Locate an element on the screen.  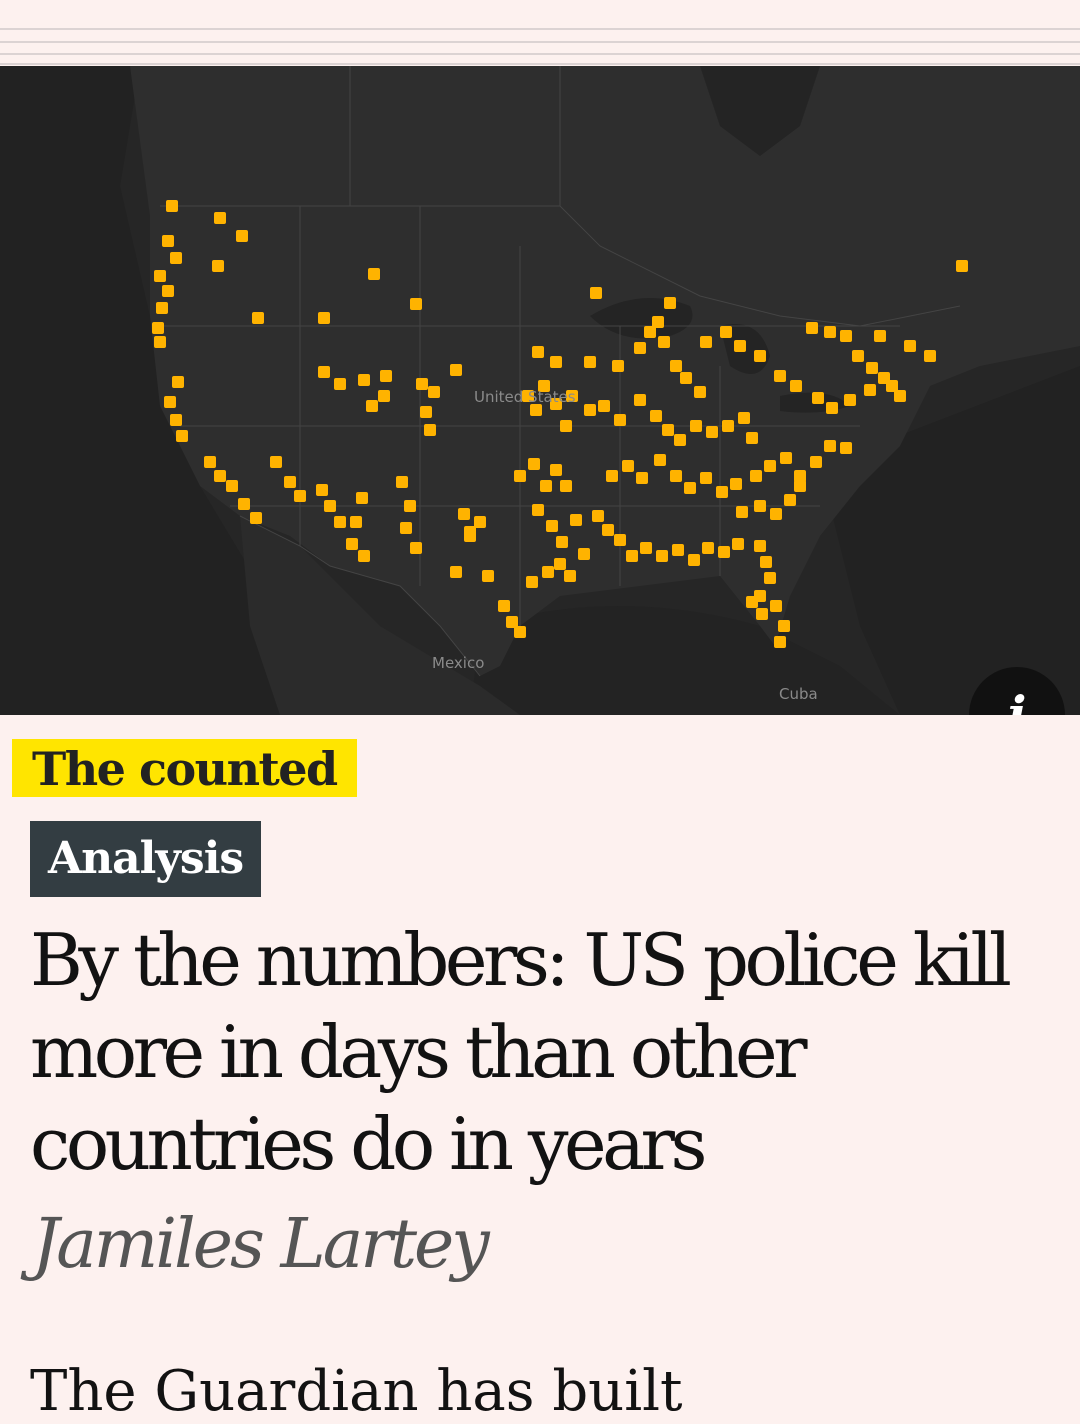
byline-author-link: Jamiles Lartey is located at coordinates (261, 1244).